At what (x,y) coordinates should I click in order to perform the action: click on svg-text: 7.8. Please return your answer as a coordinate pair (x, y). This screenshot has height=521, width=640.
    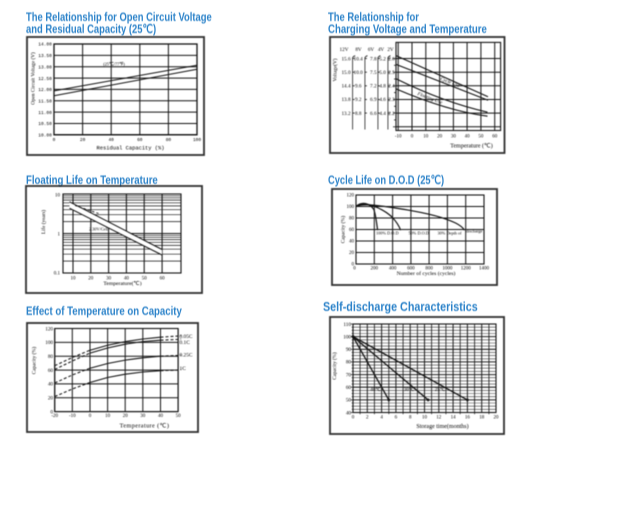
    Looking at the image, I should click on (373, 59).